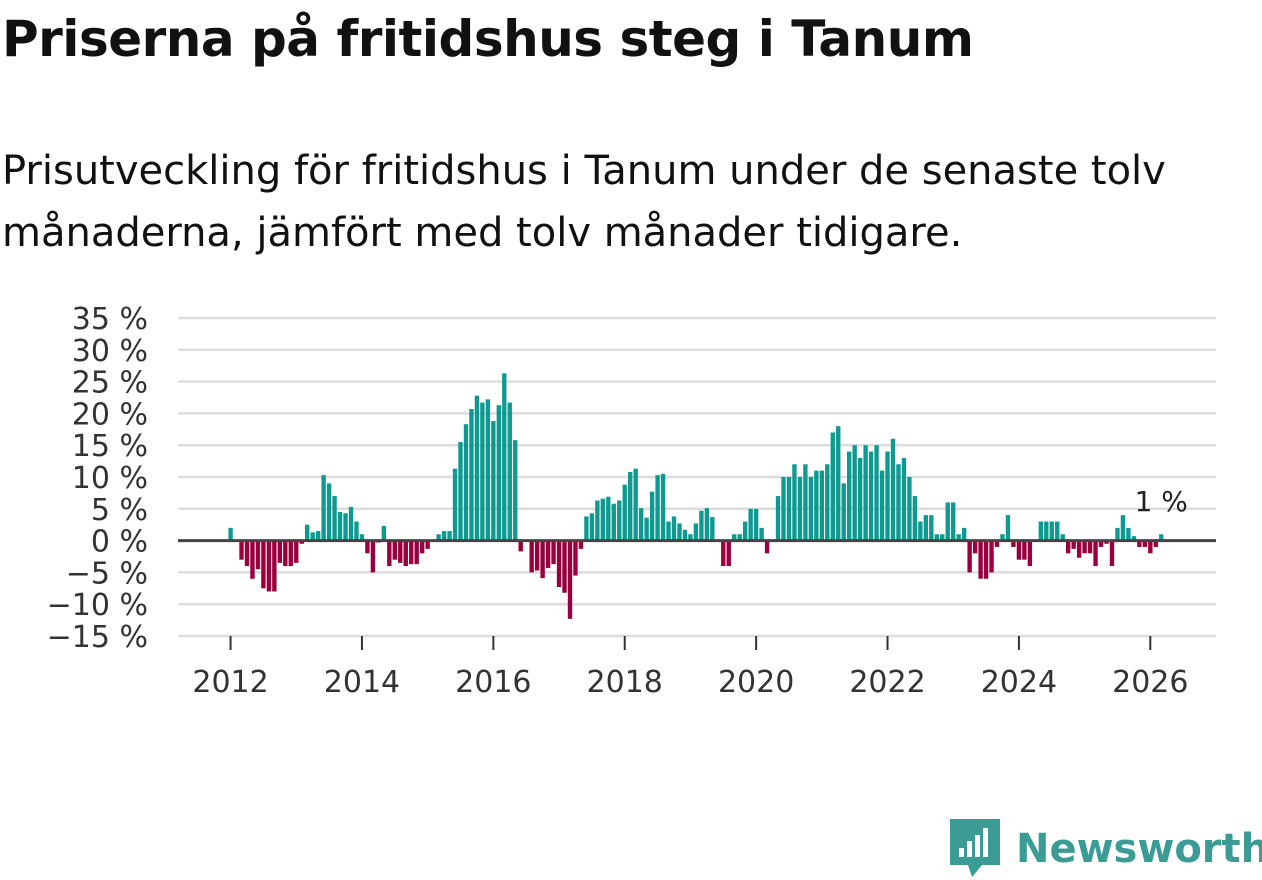 Image resolution: width=1262 pixels, height=880 pixels. I want to click on x-tick-label: 2018, so click(625, 682).